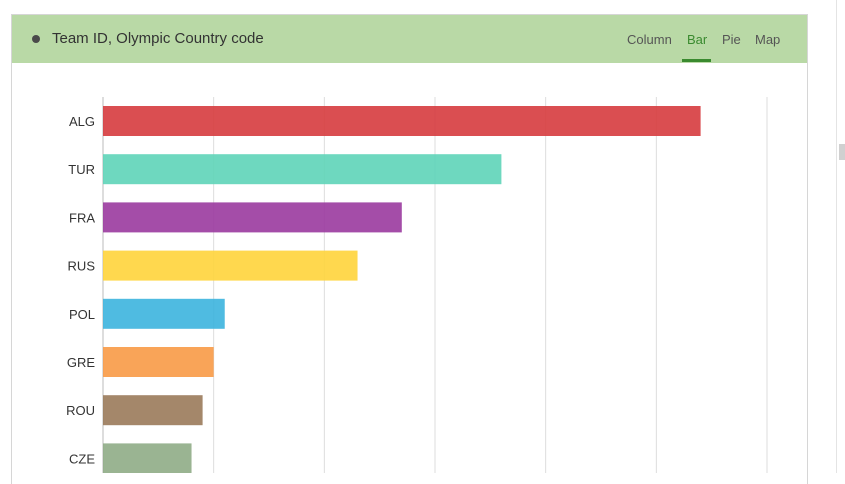 The image size is (845, 484). I want to click on bar-fra, so click(252, 217).